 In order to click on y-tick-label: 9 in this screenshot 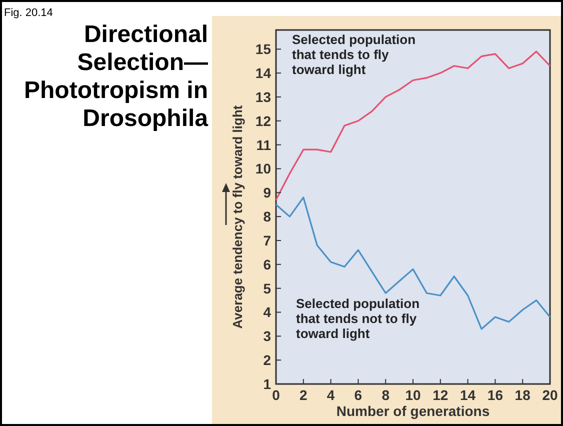, I will do `click(267, 192)`.